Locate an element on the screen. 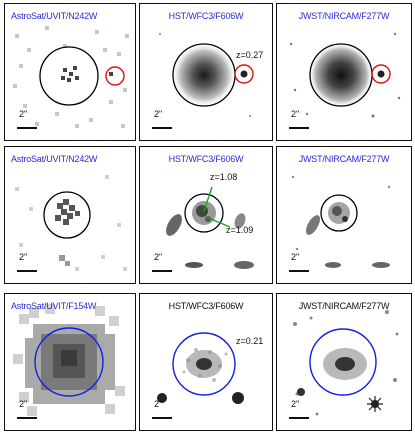 Image resolution: width=415 pixels, height=446 pixels. panel-r3-jwst: JWST/NIRCAM/F277W 2" is located at coordinates (344, 362).